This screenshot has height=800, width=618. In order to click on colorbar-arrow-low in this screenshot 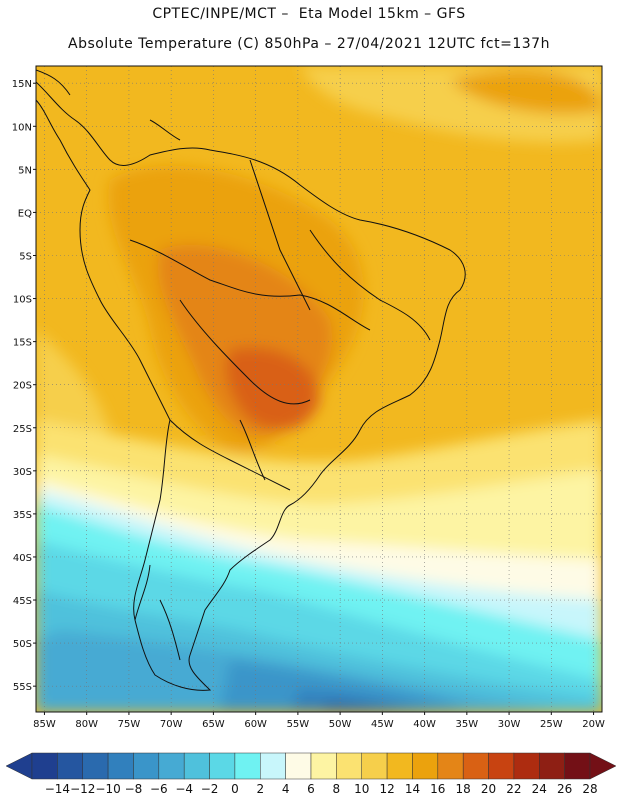, I will do `click(19, 766)`.